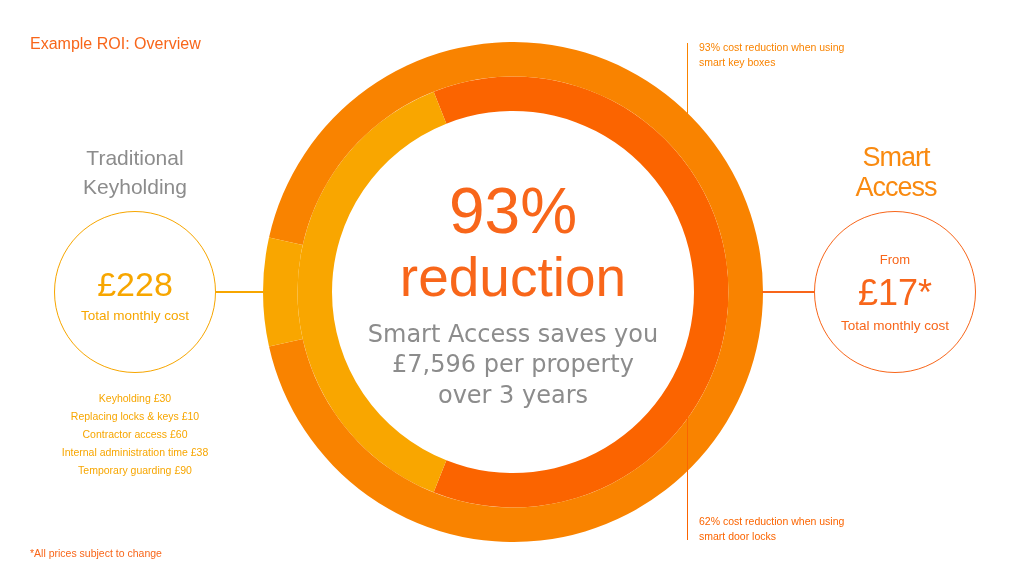 This screenshot has height=585, width=1024. I want to click on text: 93%, so click(513, 211).